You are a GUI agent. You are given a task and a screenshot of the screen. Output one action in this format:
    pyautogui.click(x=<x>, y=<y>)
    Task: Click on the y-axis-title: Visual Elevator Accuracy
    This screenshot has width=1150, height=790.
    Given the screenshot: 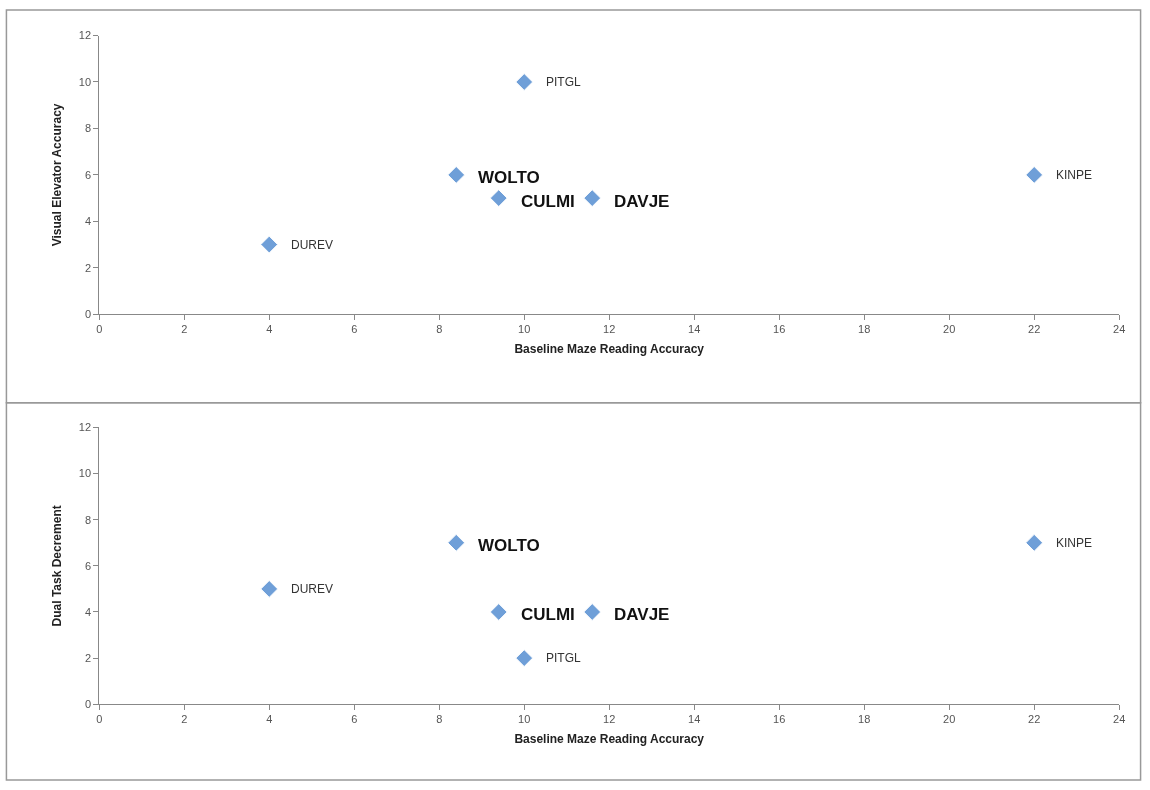 What is the action you would take?
    pyautogui.click(x=57, y=175)
    